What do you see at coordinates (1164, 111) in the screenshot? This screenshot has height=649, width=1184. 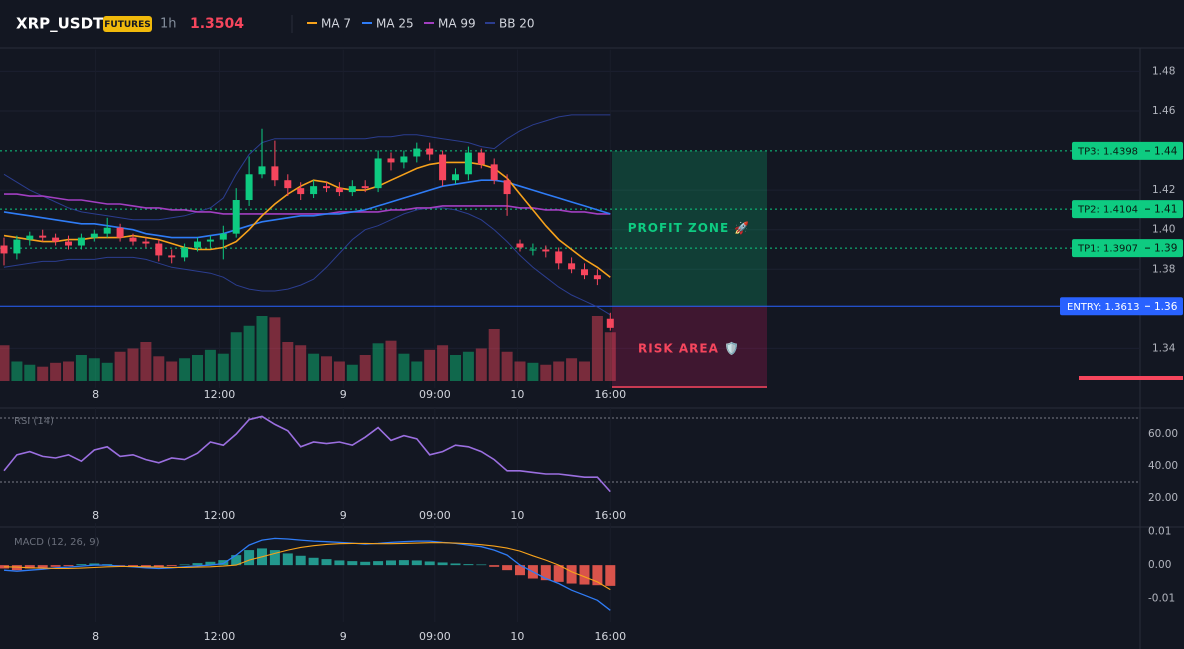 I see `y-tick-label: 1.46` at bounding box center [1164, 111].